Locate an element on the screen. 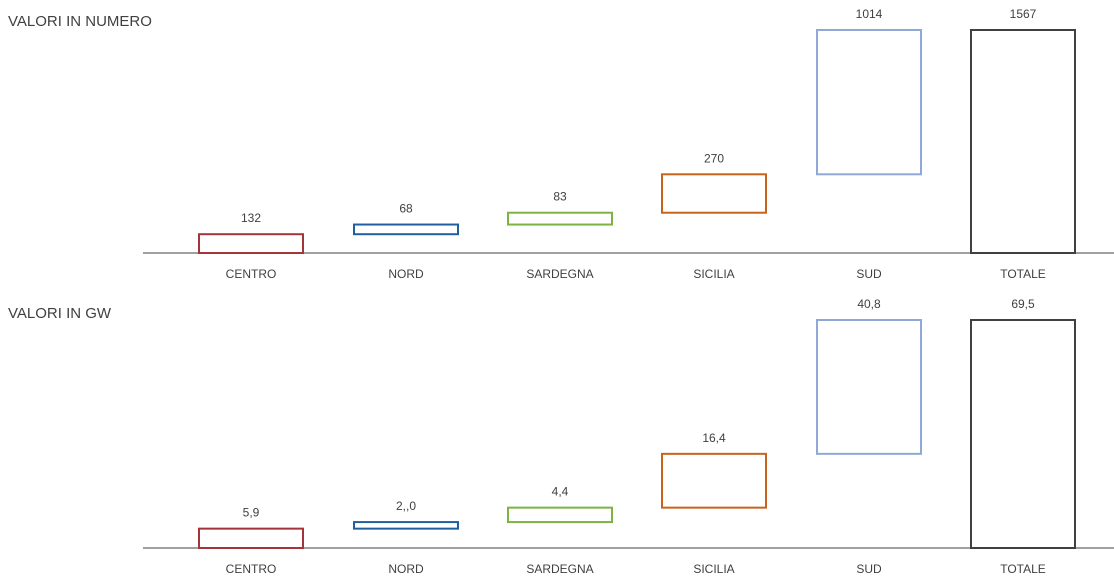 Image resolution: width=1114 pixels, height=579 pixels. data-label-totale: 1567 is located at coordinates (1023, 14).